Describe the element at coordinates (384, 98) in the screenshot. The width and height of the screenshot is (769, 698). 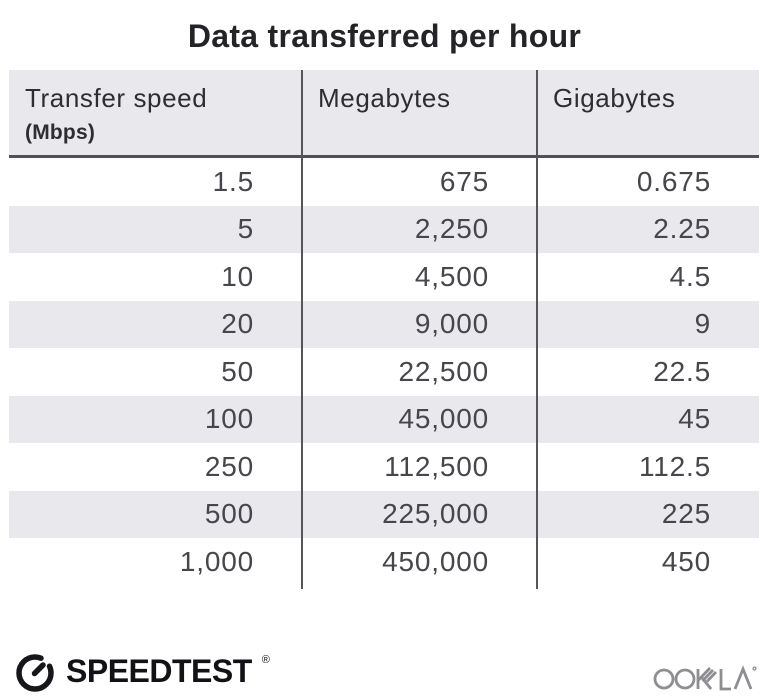
I see `header-megabytes: Megabytes` at that location.